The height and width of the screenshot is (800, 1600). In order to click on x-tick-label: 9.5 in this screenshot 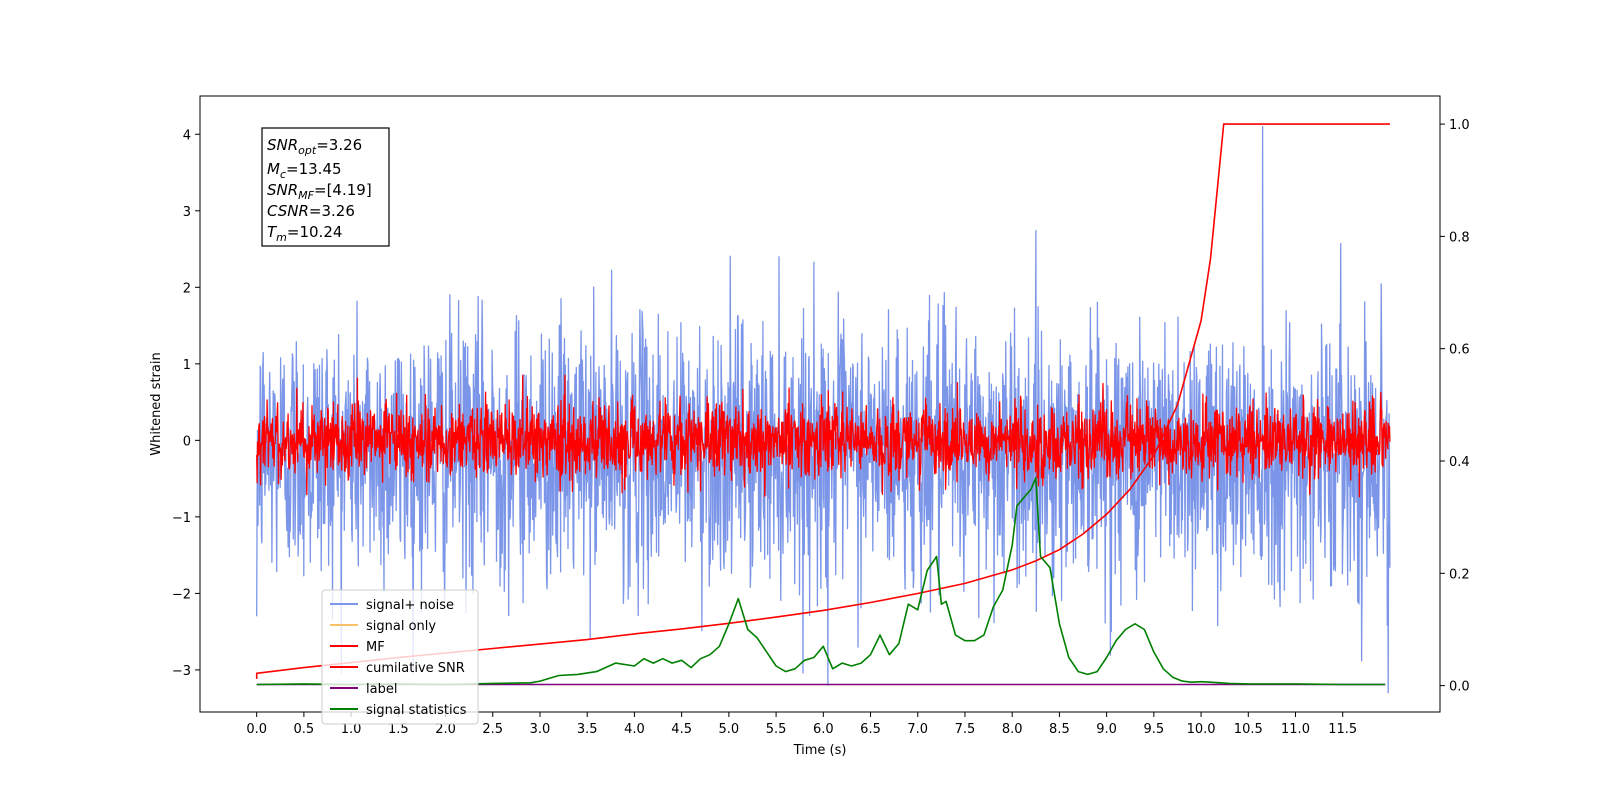, I will do `click(1154, 729)`.